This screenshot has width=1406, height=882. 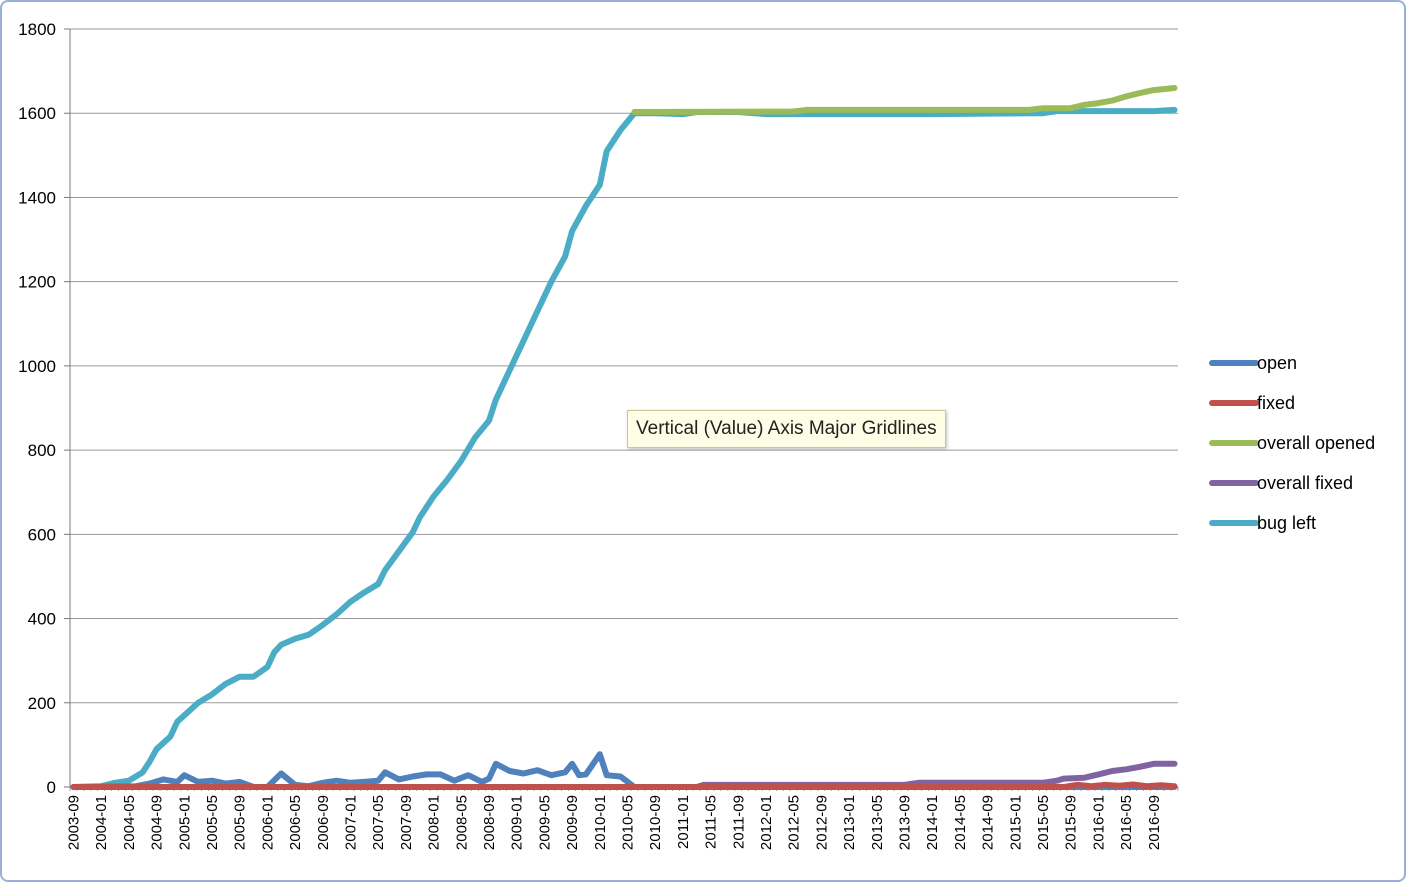 What do you see at coordinates (1286, 523) in the screenshot?
I see `legend-label: bug left` at bounding box center [1286, 523].